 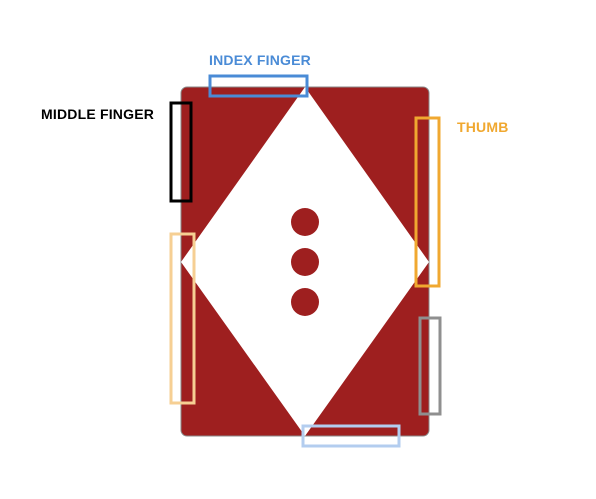 I want to click on pips-group, so click(x=305, y=262).